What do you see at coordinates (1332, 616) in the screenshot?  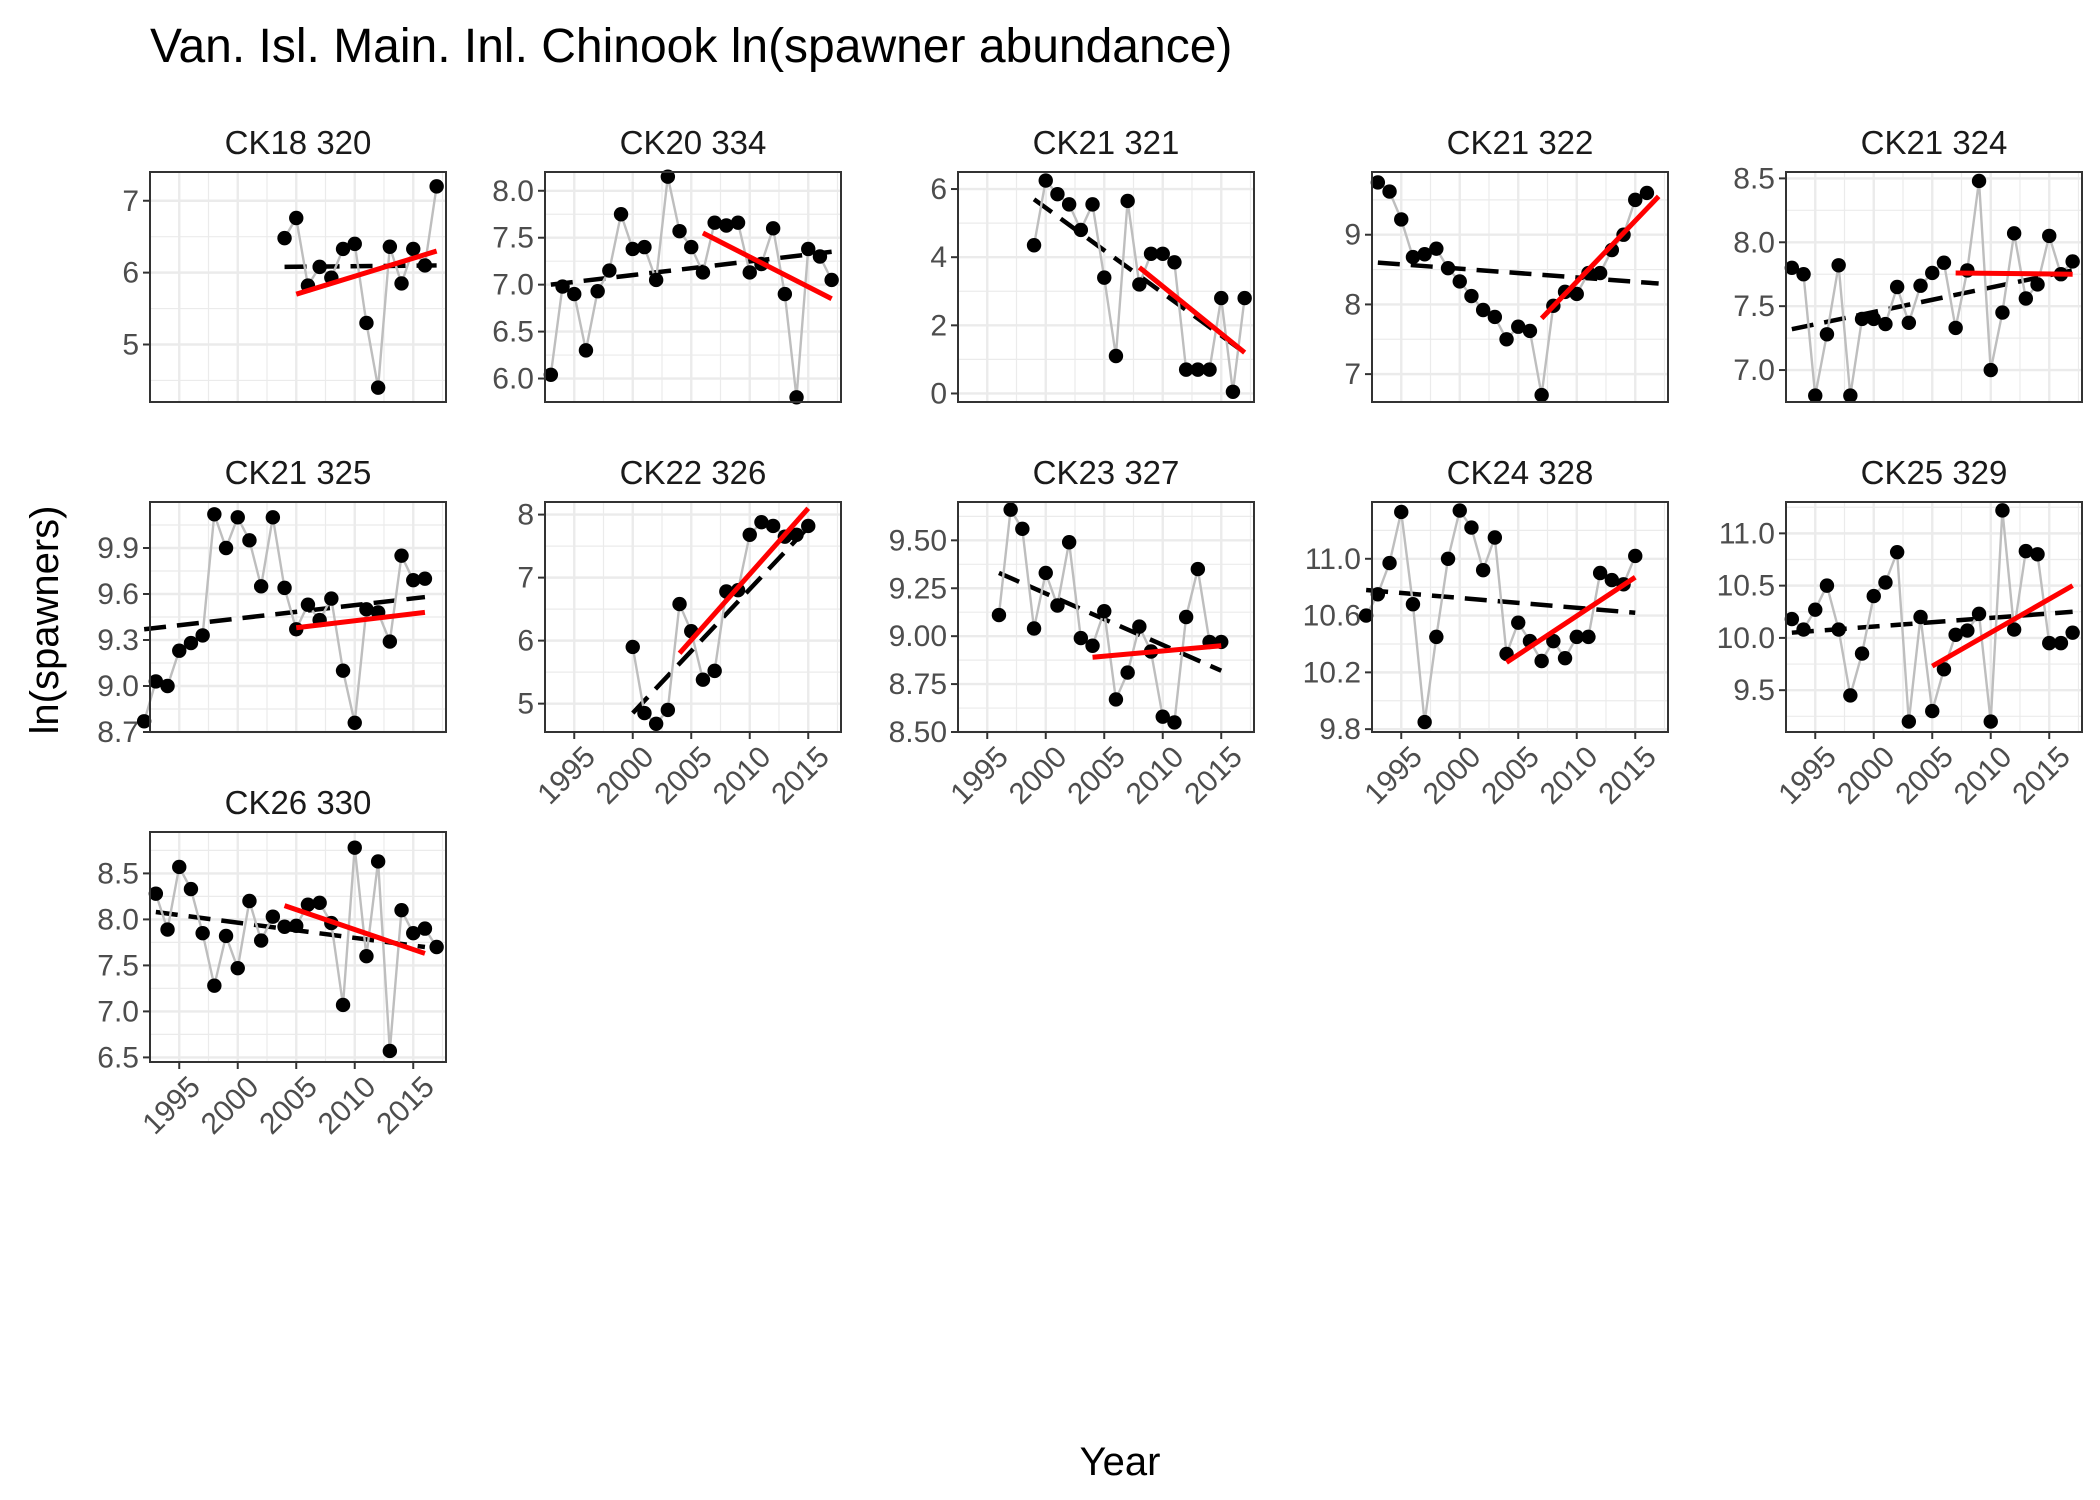 I see `y-tick-label: 10.6` at bounding box center [1332, 616].